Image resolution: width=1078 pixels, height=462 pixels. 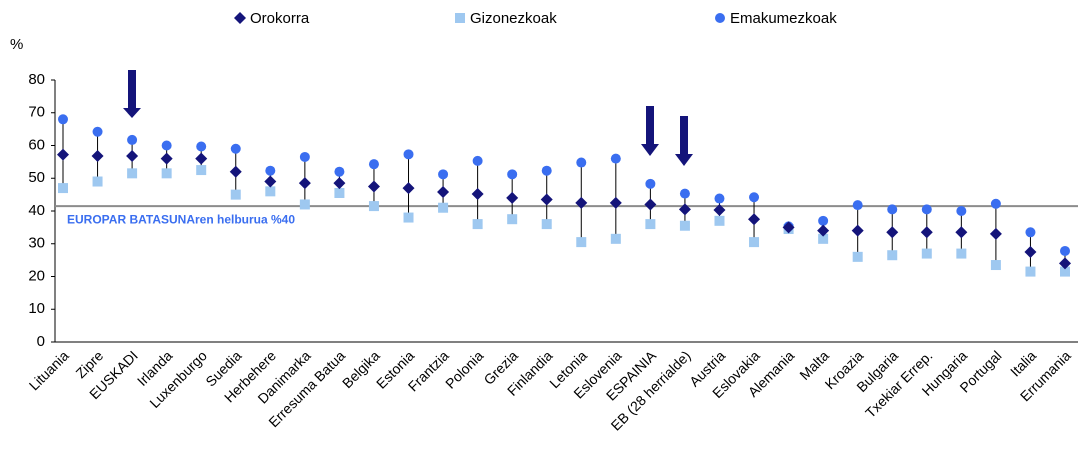 What do you see at coordinates (41, 341) in the screenshot?
I see `y-tick-label: 0` at bounding box center [41, 341].